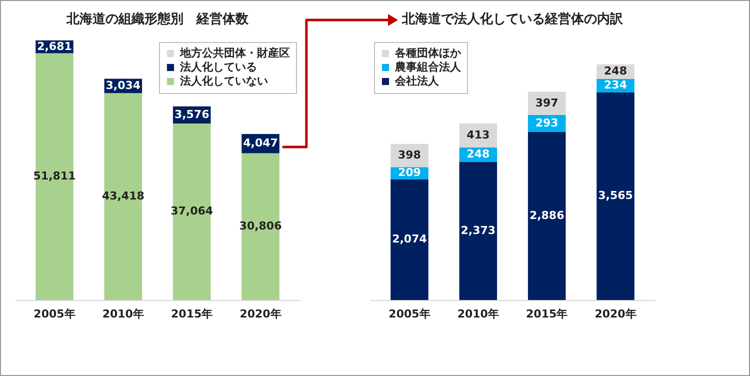  I want to click on chart-title: 北海道で法人化している経営体の内訳, so click(512, 19).